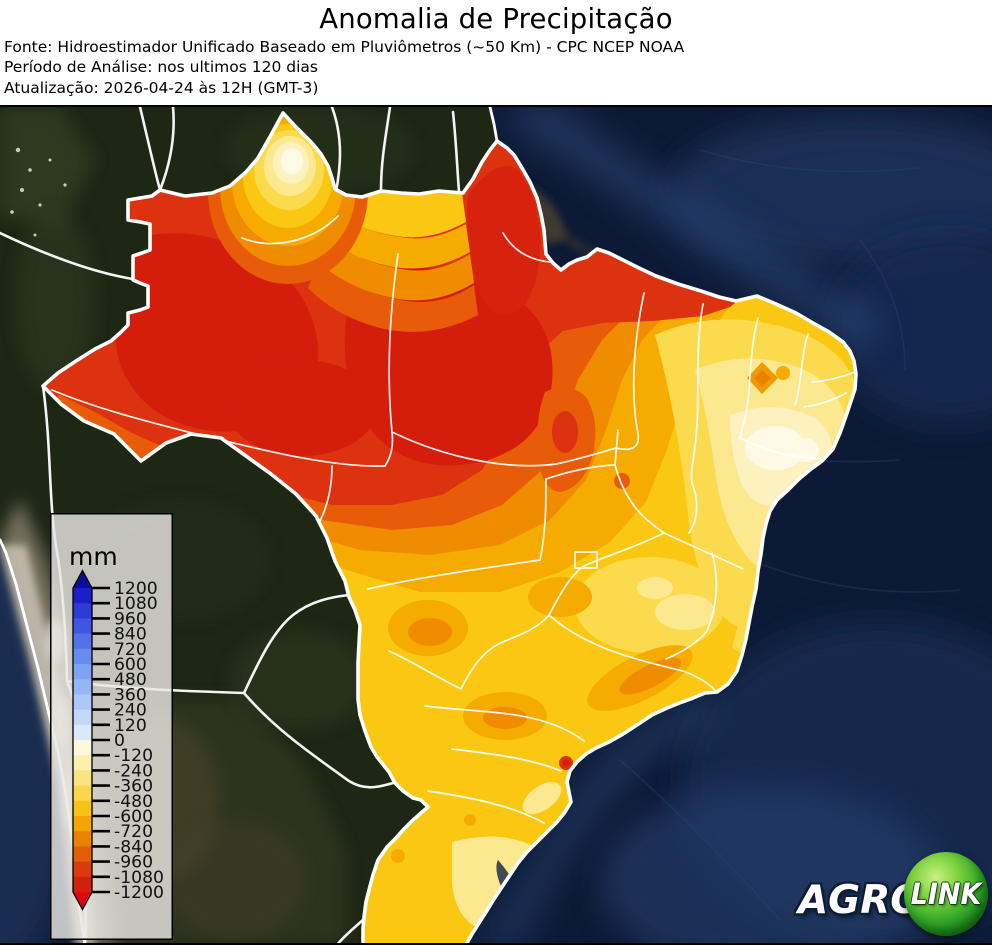 This screenshot has height=945, width=992. I want to click on logo-link-text: LINK, so click(946, 894).